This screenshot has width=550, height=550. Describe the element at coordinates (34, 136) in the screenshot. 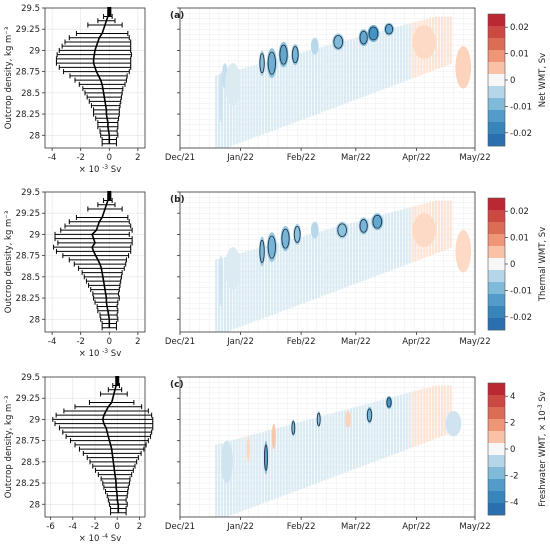

I see `y-tick-label: 28` at that location.